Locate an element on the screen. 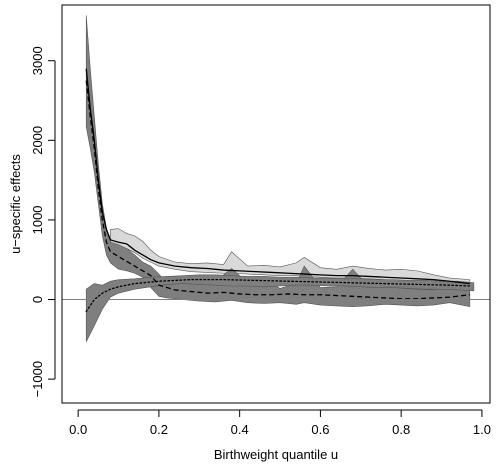 The image size is (504, 467). x-tick-label: 0.0 is located at coordinates (78, 429).